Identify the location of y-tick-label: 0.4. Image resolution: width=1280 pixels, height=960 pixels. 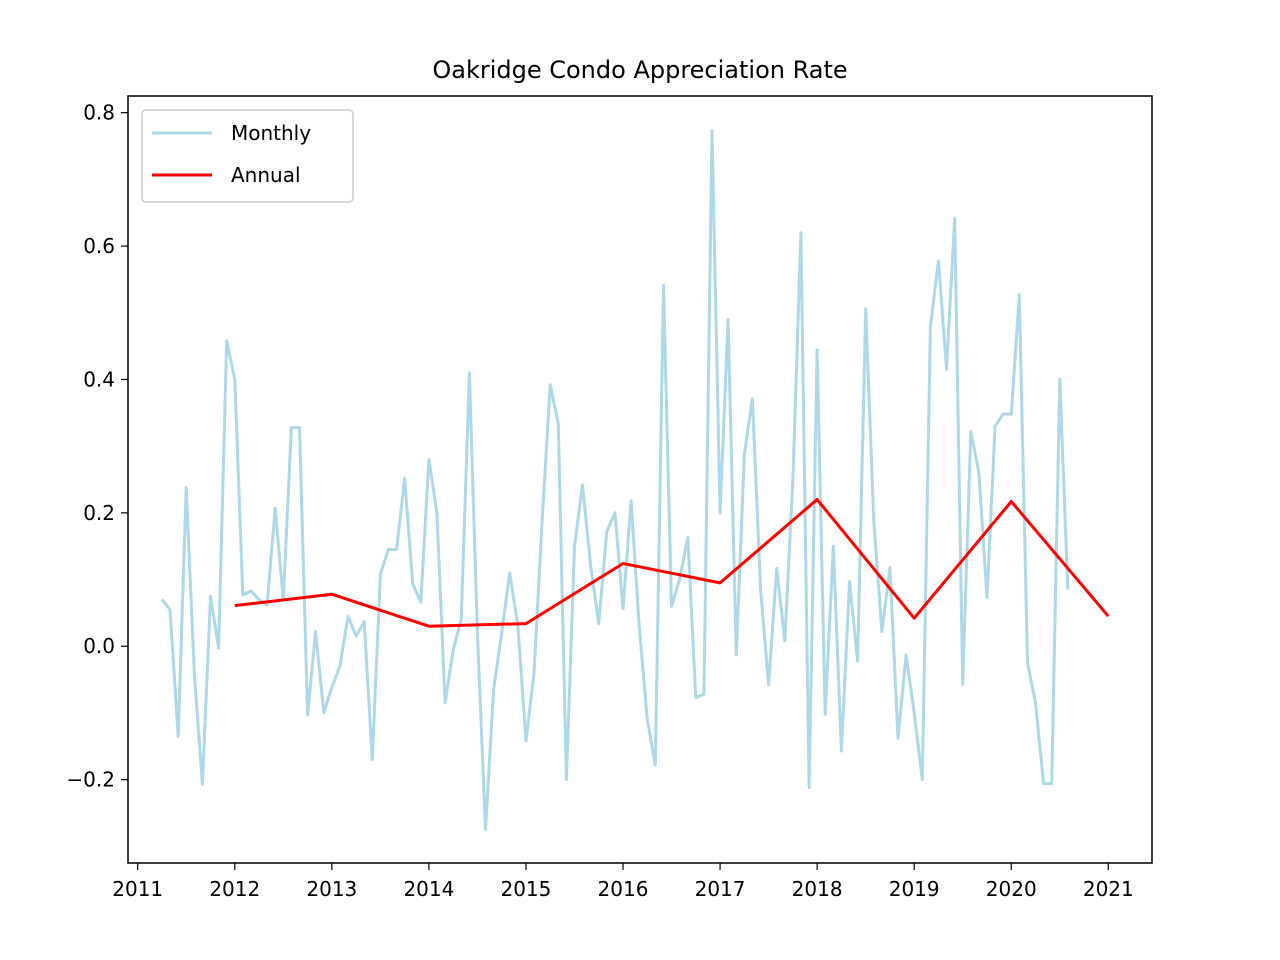
(99, 379).